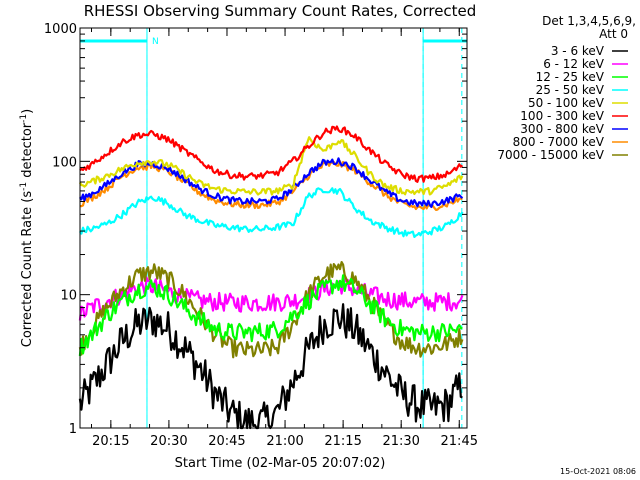 This screenshot has height=480, width=640. I want to click on y-axis-label: Corrected Count Rate (s-1 detector-1), so click(27, 228).